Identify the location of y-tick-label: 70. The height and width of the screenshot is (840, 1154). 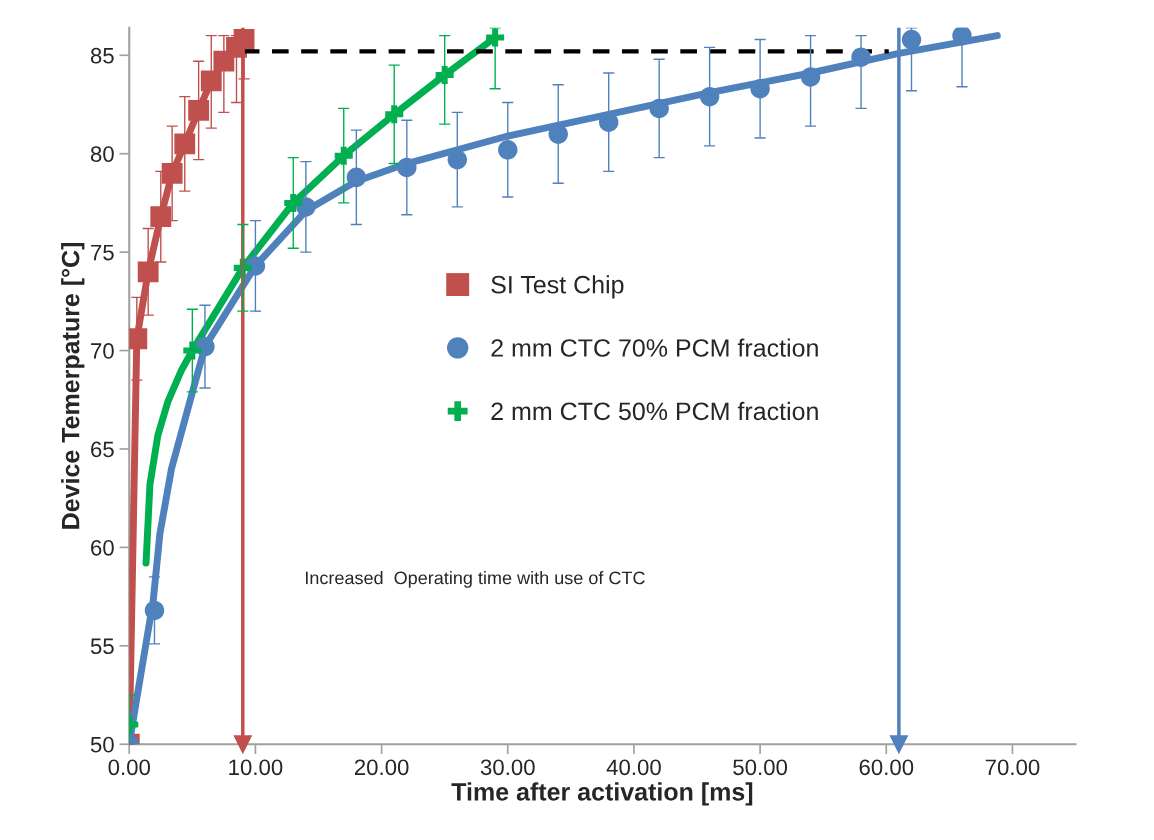
(102, 351).